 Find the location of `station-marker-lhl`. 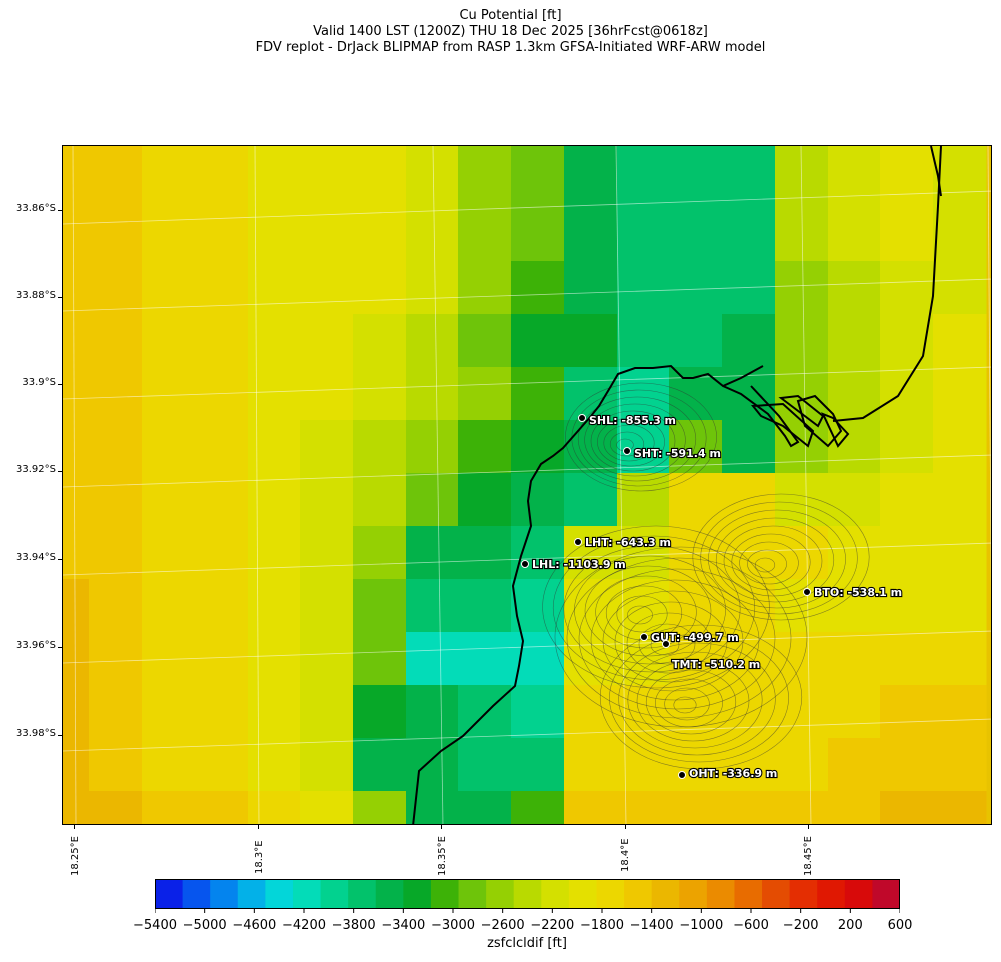

station-marker-lhl is located at coordinates (525, 564).